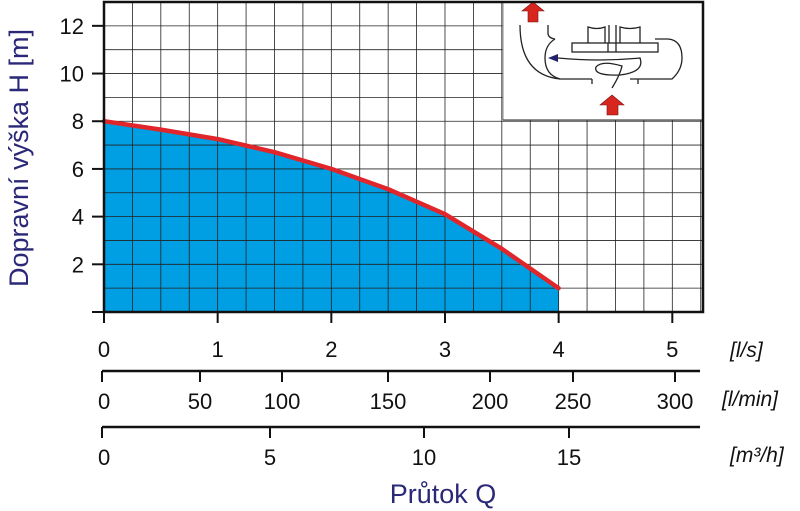  Describe the element at coordinates (270, 457) in the screenshot. I see `x-tick-label: 5` at that location.